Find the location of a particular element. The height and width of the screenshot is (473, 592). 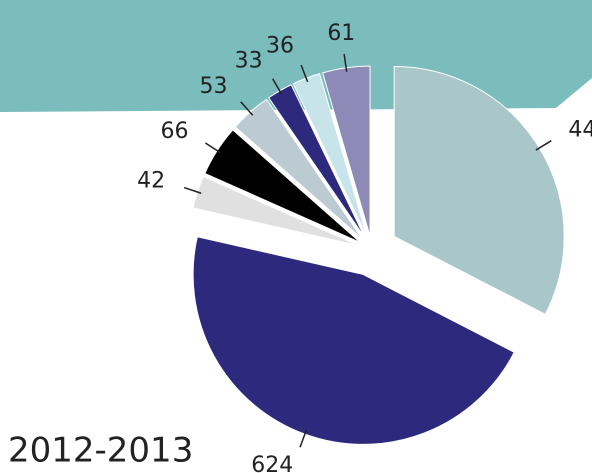

data-label: 61 is located at coordinates (341, 33).